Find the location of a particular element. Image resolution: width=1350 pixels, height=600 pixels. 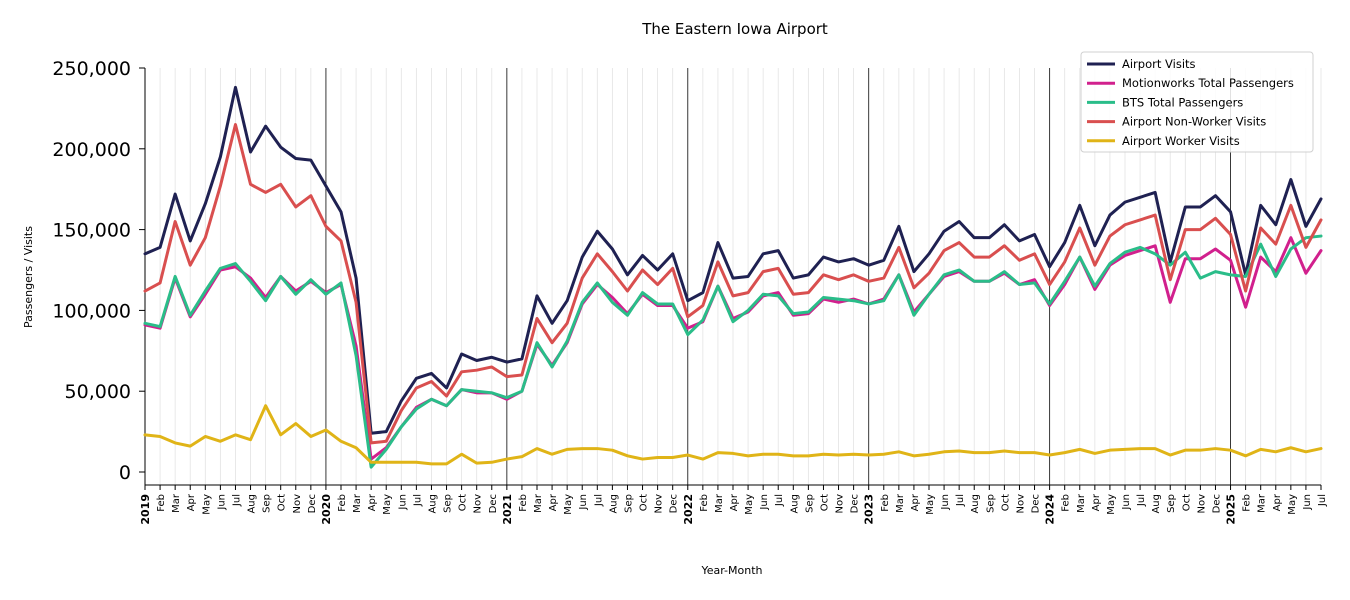

x-tick-label: 2024 is located at coordinates (1050, 509).